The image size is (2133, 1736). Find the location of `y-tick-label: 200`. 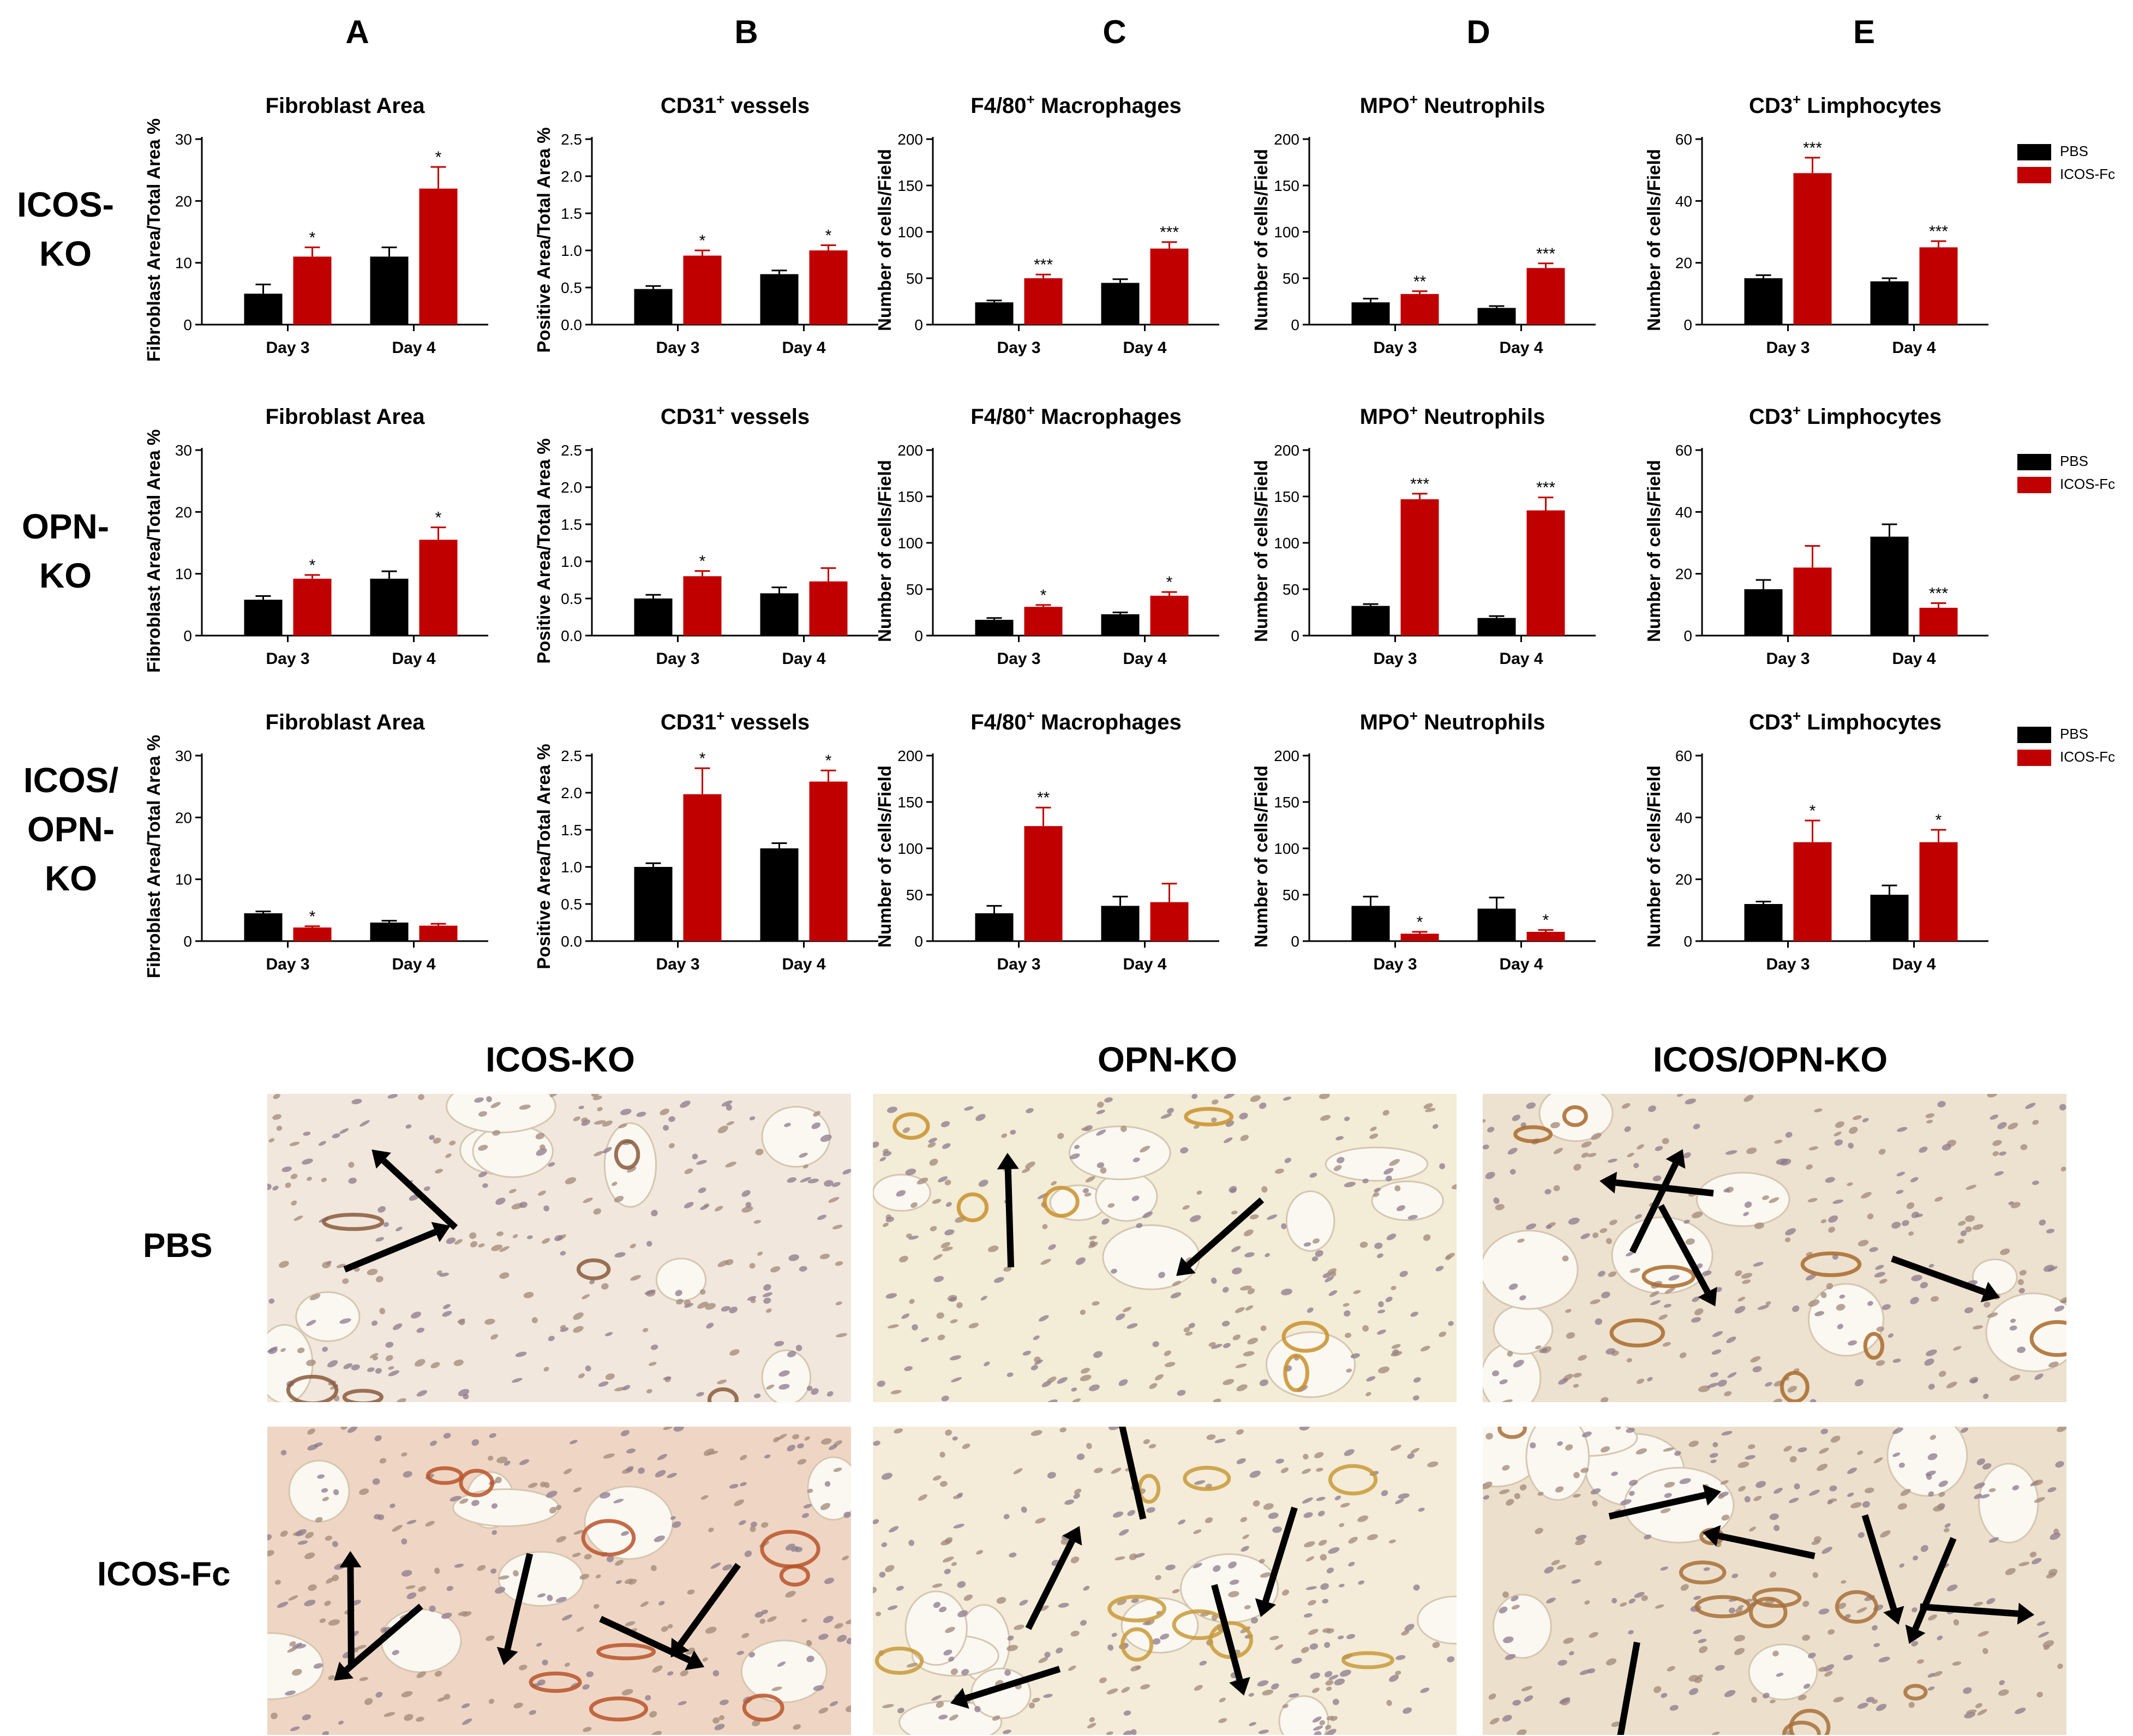

y-tick-label: 200 is located at coordinates (910, 451).